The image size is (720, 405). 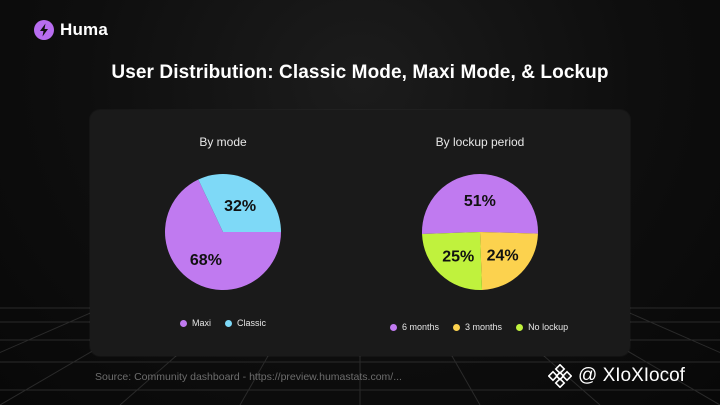 I want to click on pie-slice-6-months, so click(x=480, y=204).